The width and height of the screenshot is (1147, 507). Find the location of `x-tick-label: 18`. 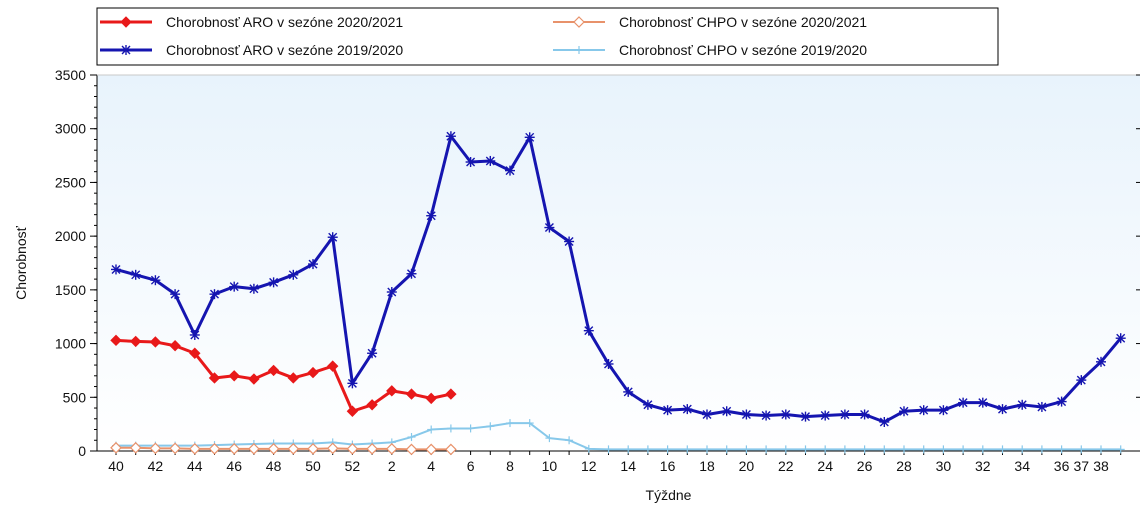

x-tick-label: 18 is located at coordinates (707, 466).